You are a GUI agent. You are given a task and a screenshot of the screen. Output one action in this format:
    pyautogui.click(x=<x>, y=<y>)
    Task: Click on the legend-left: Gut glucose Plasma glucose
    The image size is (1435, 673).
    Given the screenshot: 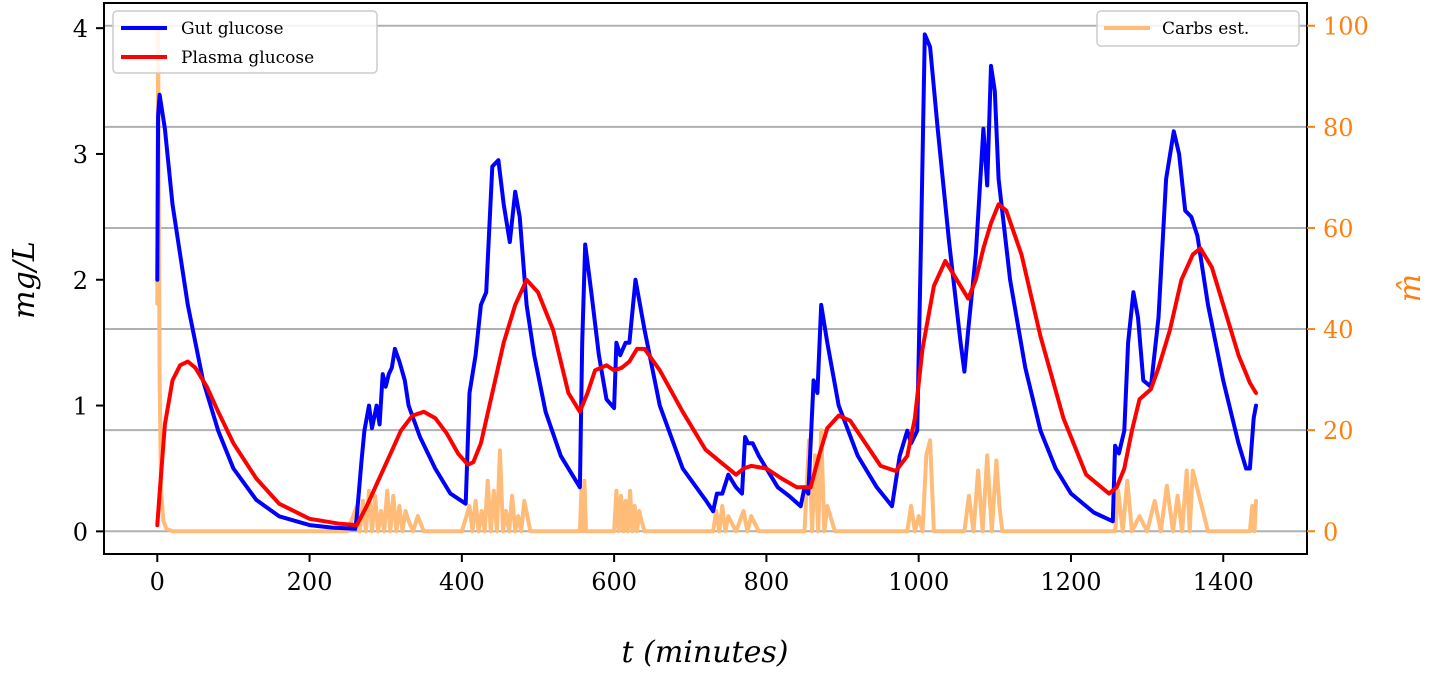 What is the action you would take?
    pyautogui.click(x=245, y=42)
    